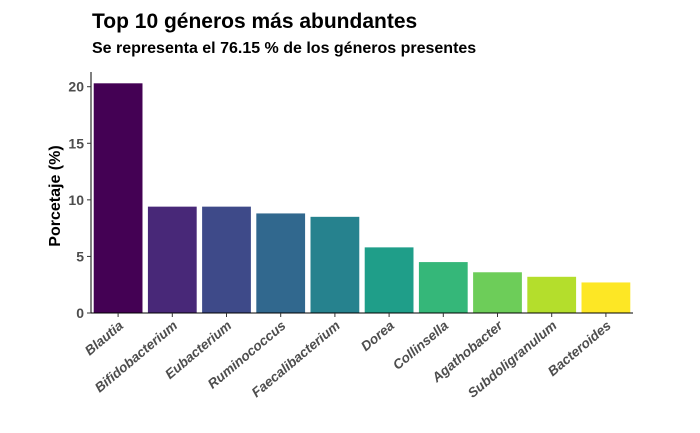 This screenshot has height=433, width=700. I want to click on x-tick-label-dorea: Dorea, so click(377, 335).